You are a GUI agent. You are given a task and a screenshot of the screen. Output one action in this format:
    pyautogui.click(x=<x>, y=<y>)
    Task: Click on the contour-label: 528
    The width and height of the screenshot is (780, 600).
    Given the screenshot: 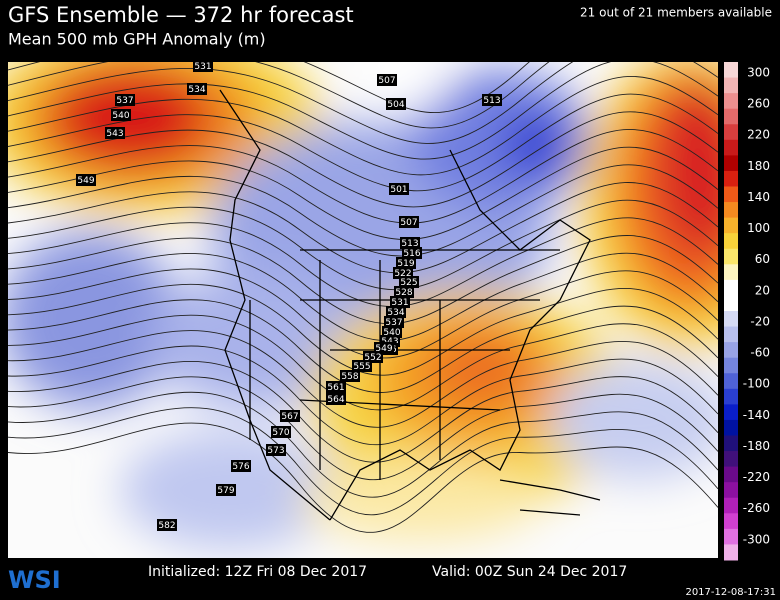 What is the action you would take?
    pyautogui.click(x=403, y=293)
    